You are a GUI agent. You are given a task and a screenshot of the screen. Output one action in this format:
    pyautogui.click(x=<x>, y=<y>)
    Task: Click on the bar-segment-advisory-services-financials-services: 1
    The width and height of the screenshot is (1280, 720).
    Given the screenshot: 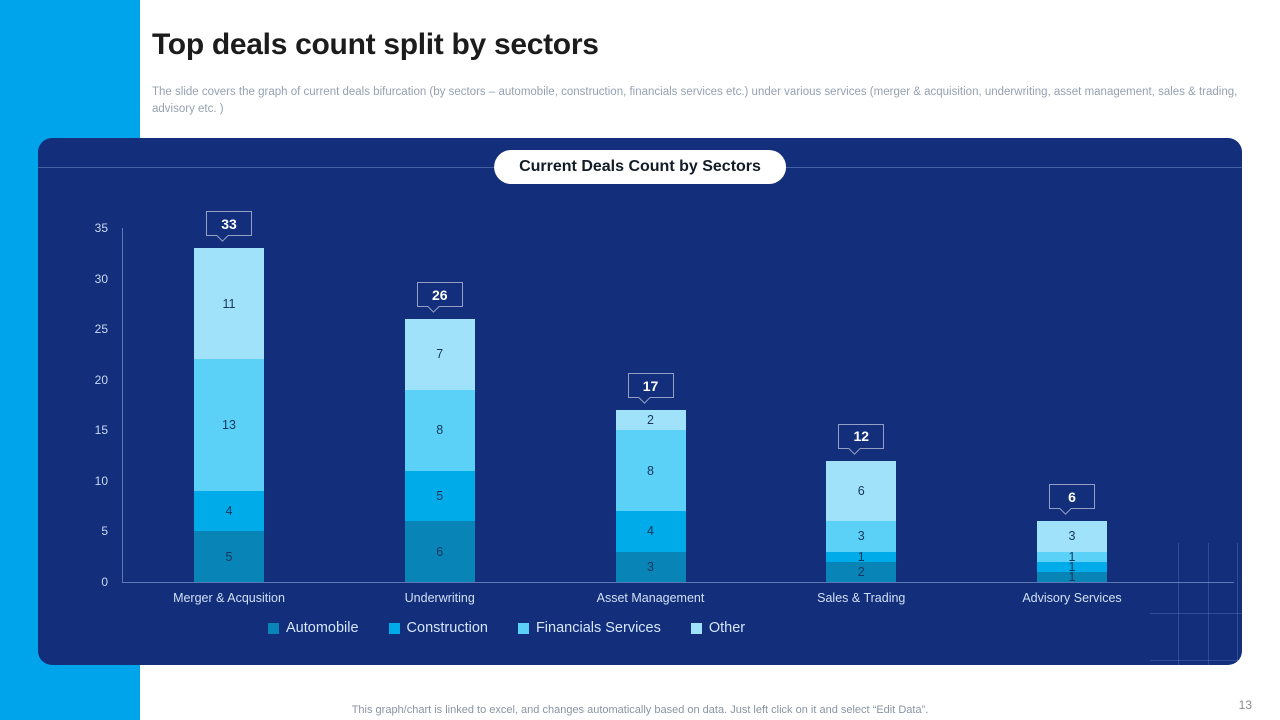 What is the action you would take?
    pyautogui.click(x=1072, y=556)
    